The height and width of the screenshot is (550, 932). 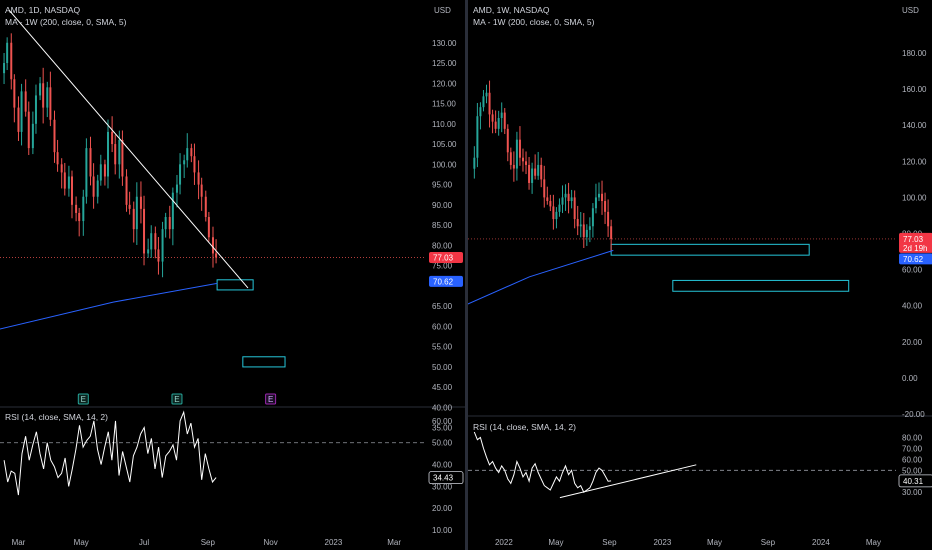 What do you see at coordinates (442, 185) in the screenshot?
I see `price-axis-tick: 95.00` at bounding box center [442, 185].